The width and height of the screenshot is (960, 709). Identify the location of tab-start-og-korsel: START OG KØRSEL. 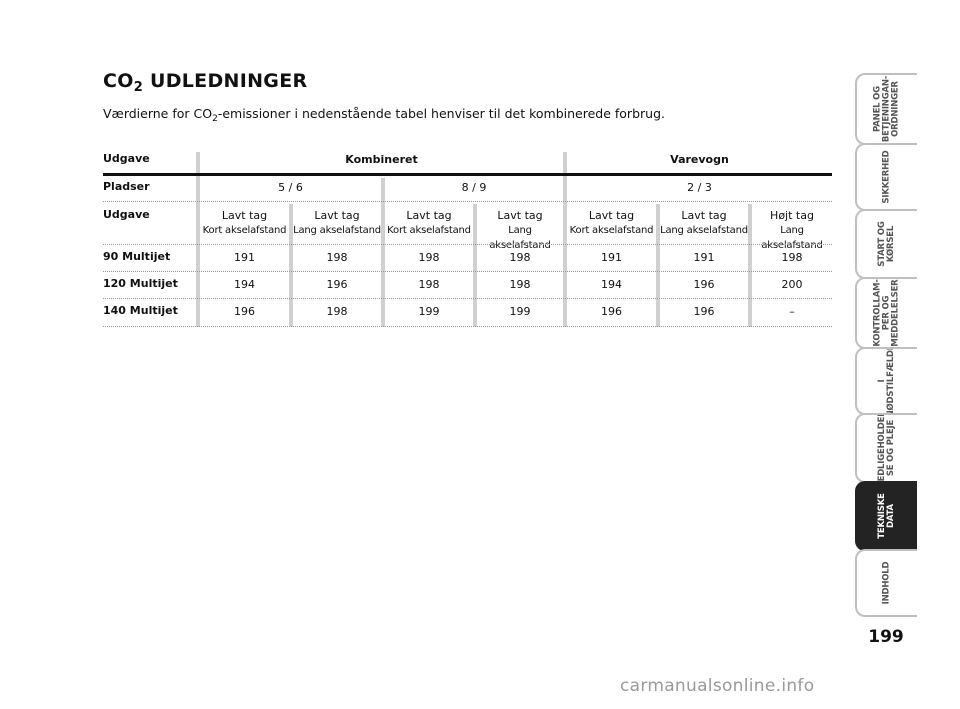
(886, 244).